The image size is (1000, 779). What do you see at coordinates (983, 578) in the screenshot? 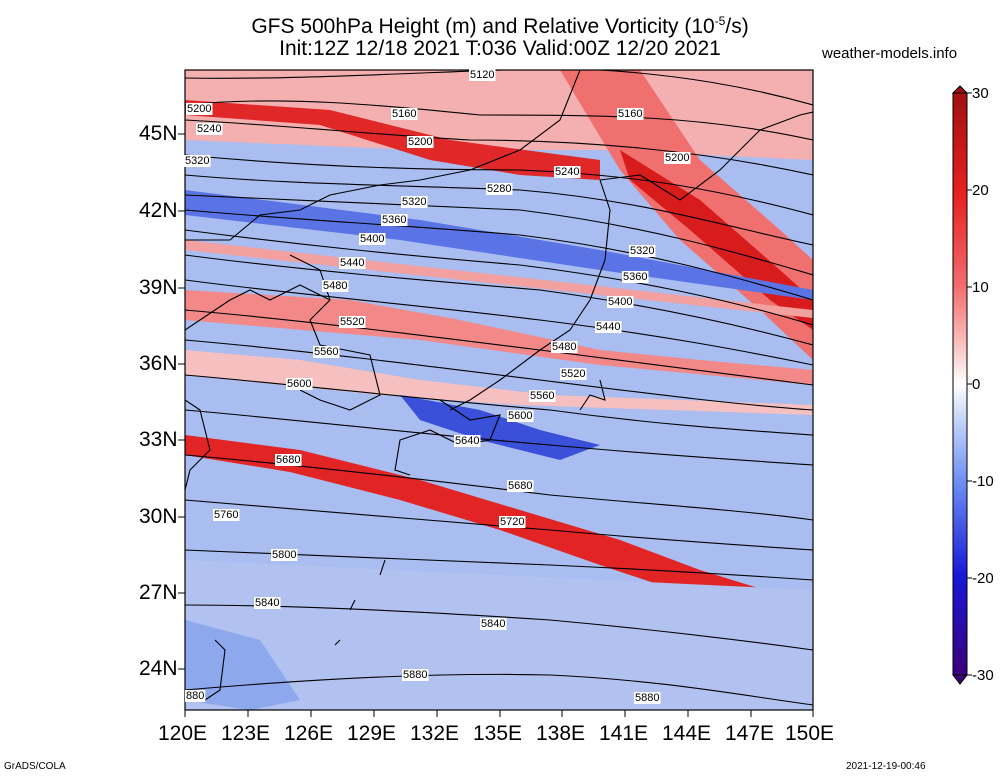
I see `colorbar-label: -20` at bounding box center [983, 578].